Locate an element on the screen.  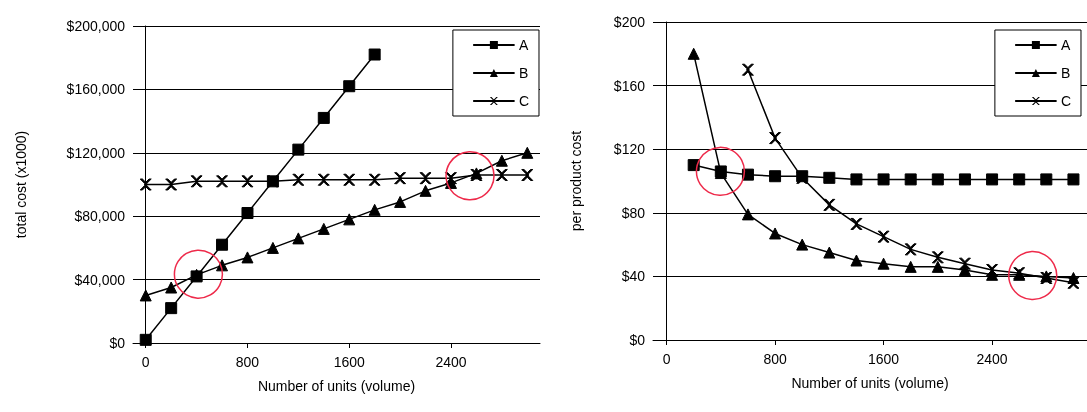
y-axis-title: total cost (x1000) is located at coordinates (21, 184).